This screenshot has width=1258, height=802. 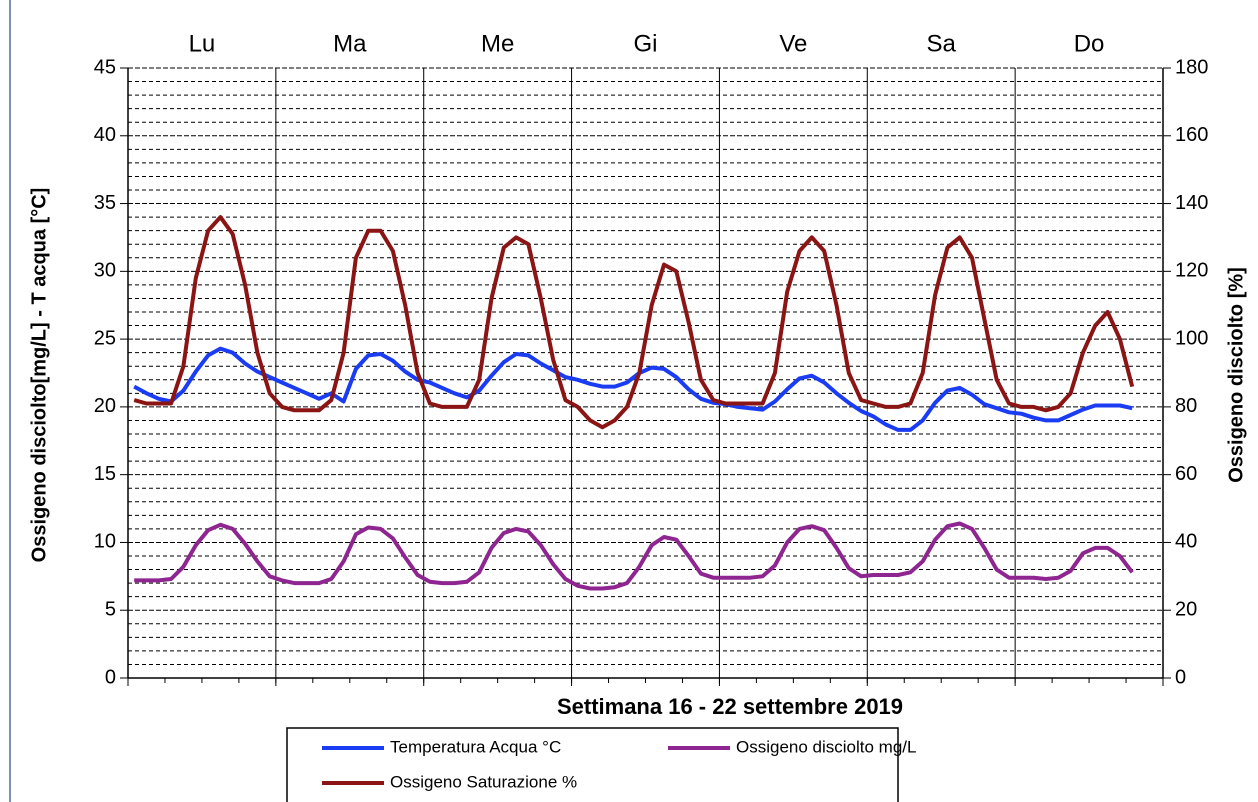 What do you see at coordinates (110, 677) in the screenshot?
I see `y-tick-label: 0` at bounding box center [110, 677].